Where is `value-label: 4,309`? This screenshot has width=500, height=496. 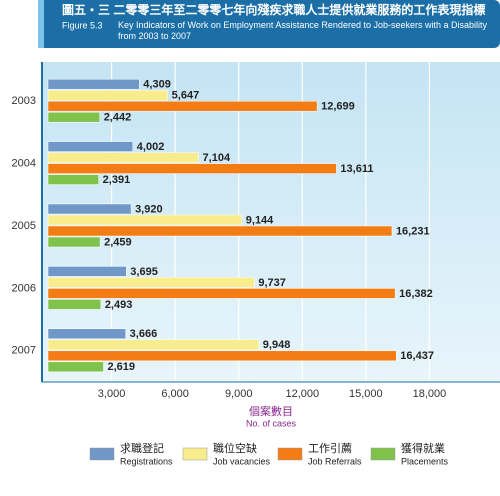 value-label: 4,309 is located at coordinates (157, 85).